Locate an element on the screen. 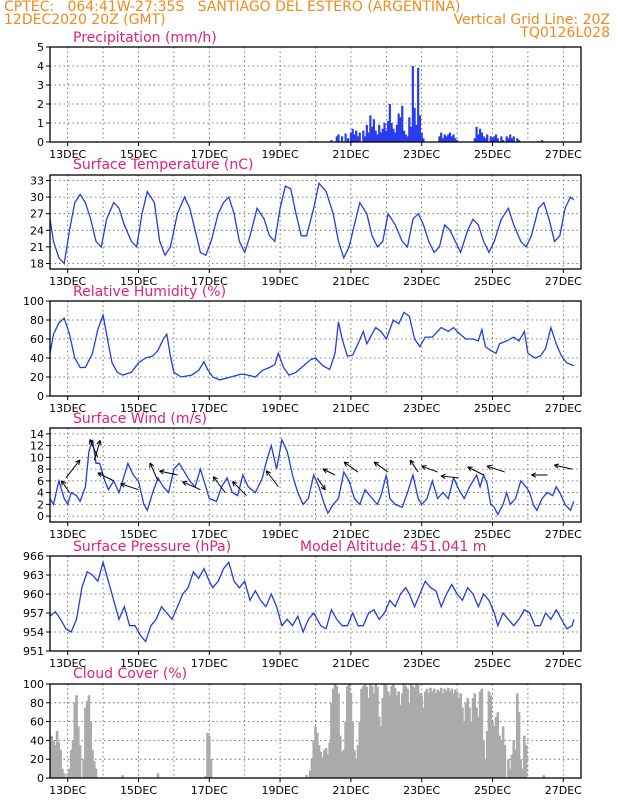 The width and height of the screenshot is (618, 800). rh-panel is located at coordinates (314, 350).